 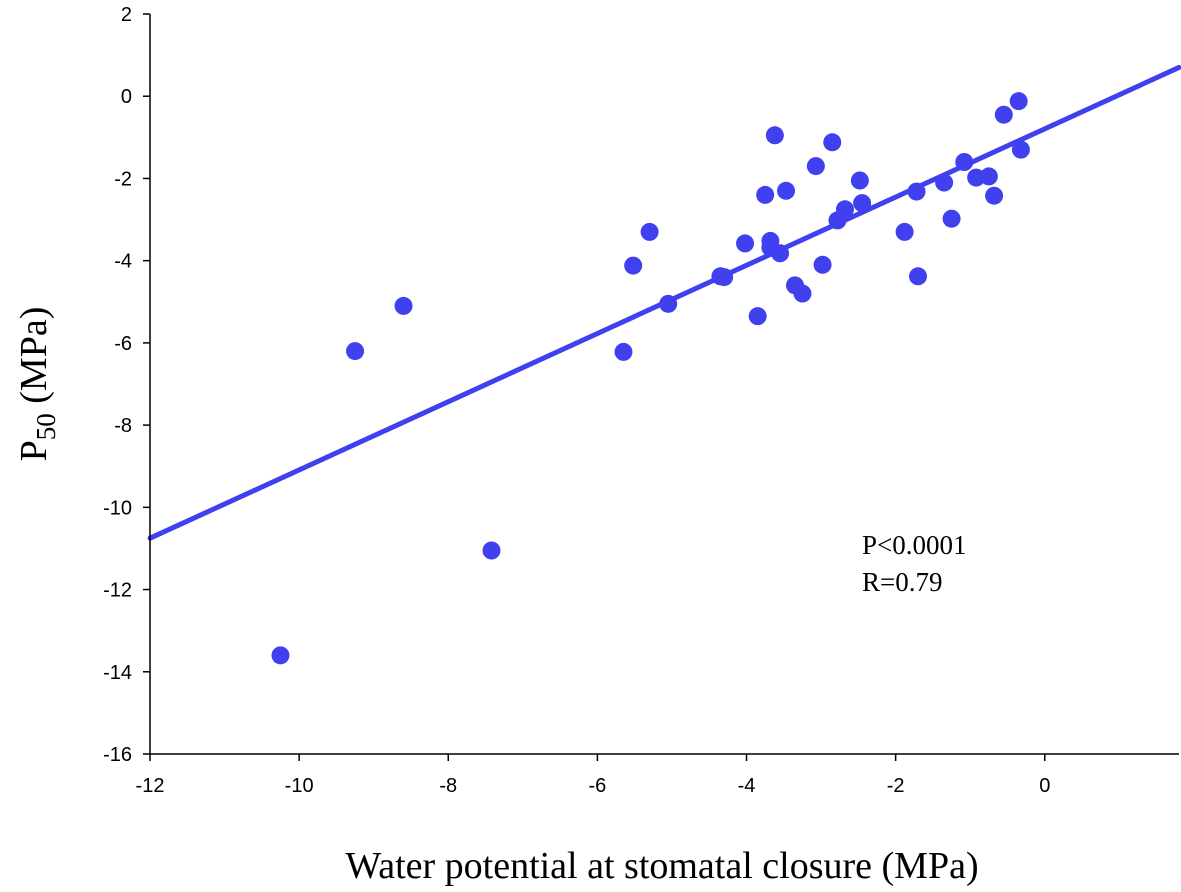 I want to click on y-axis-title-units: (MPa), so click(x=34, y=360).